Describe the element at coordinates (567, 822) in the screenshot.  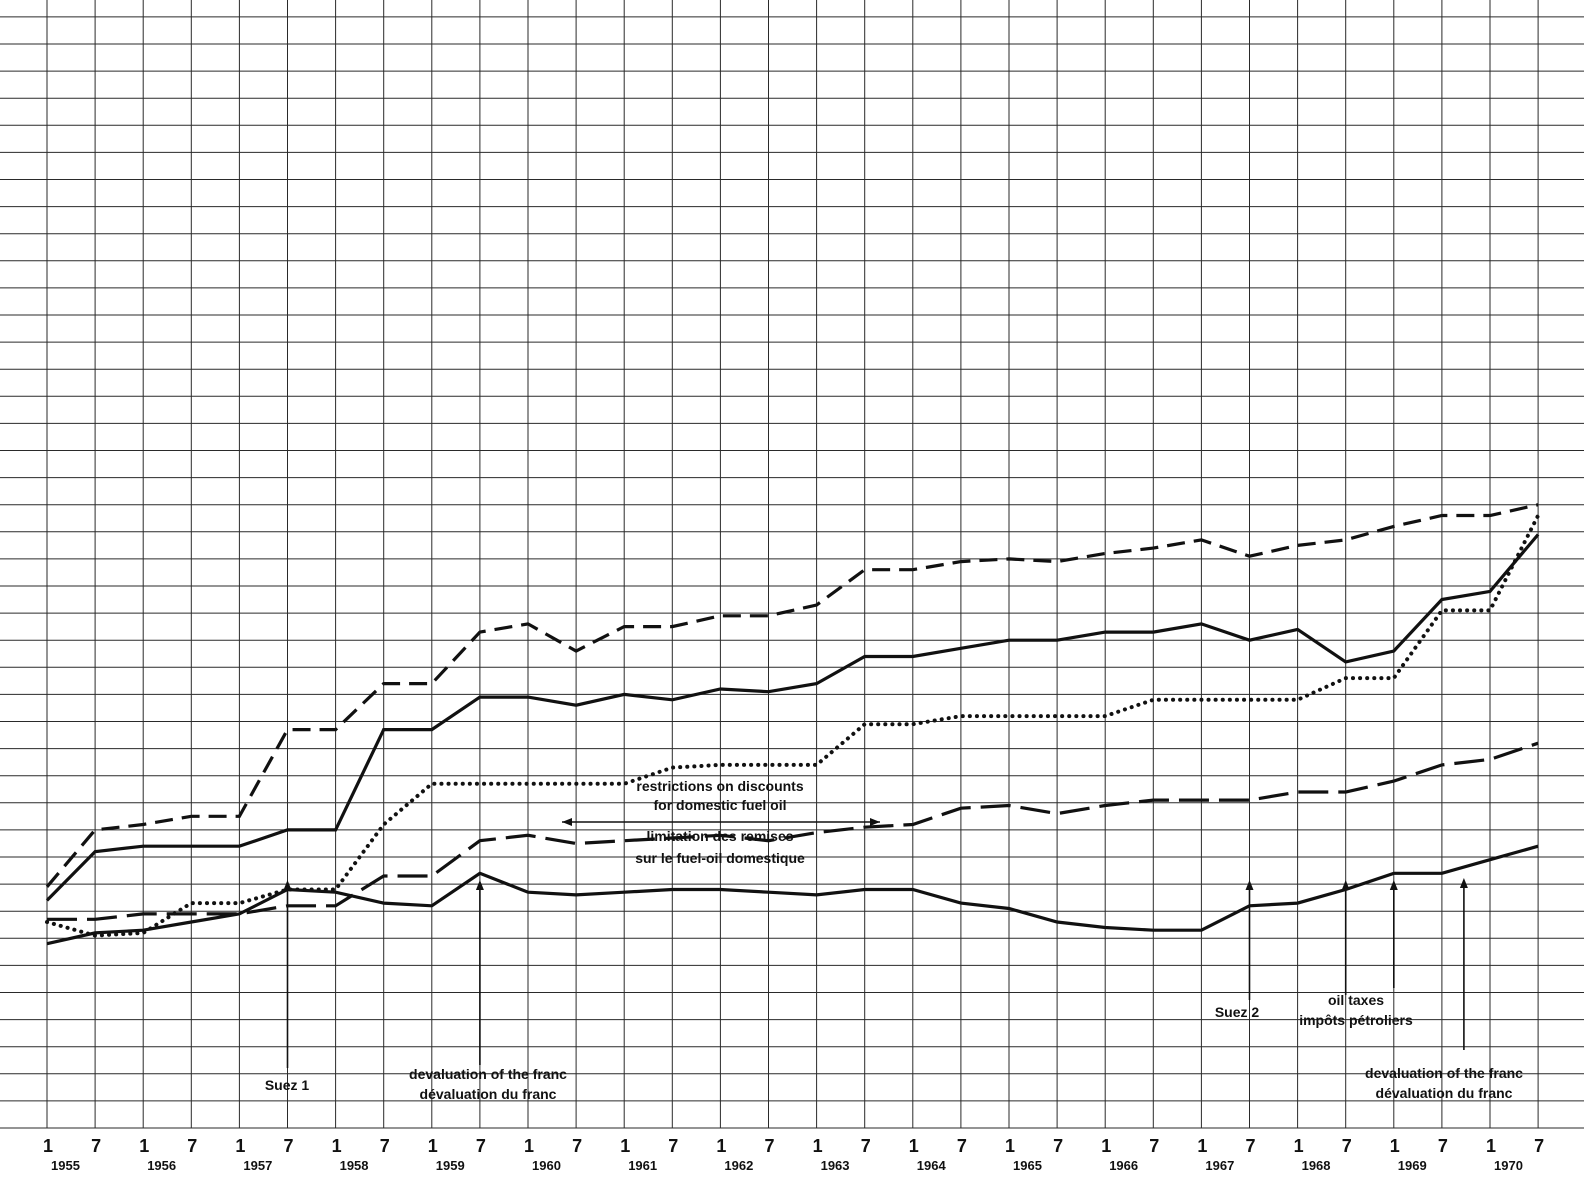
I see `restrictions-arrow-left` at that location.